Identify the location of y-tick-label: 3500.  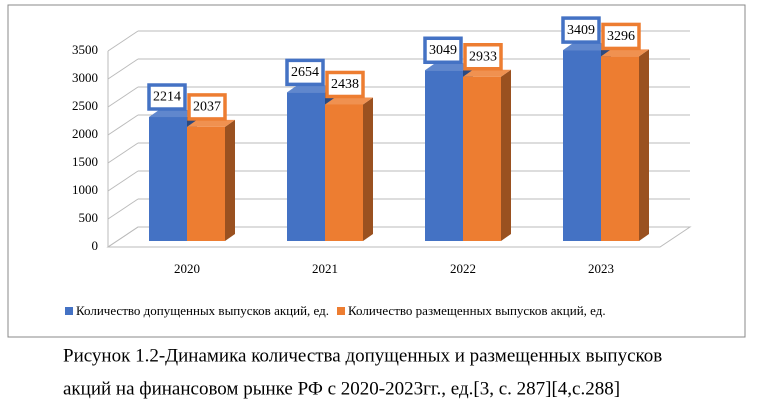
(85, 49).